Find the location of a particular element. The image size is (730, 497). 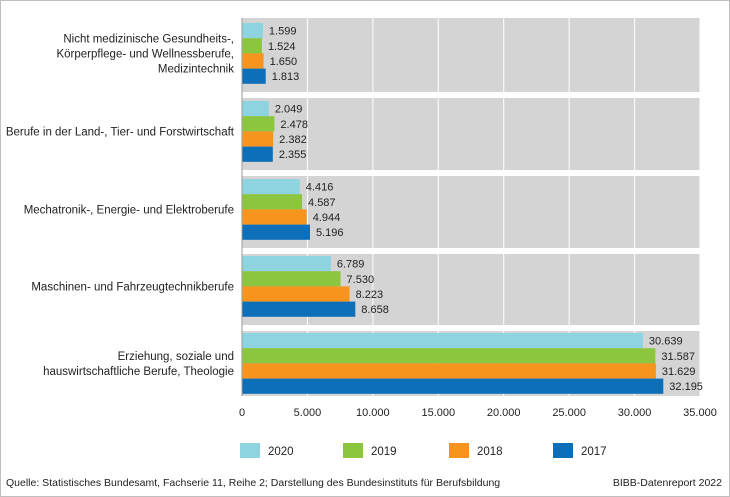

value-label: 4.587 is located at coordinates (322, 203).